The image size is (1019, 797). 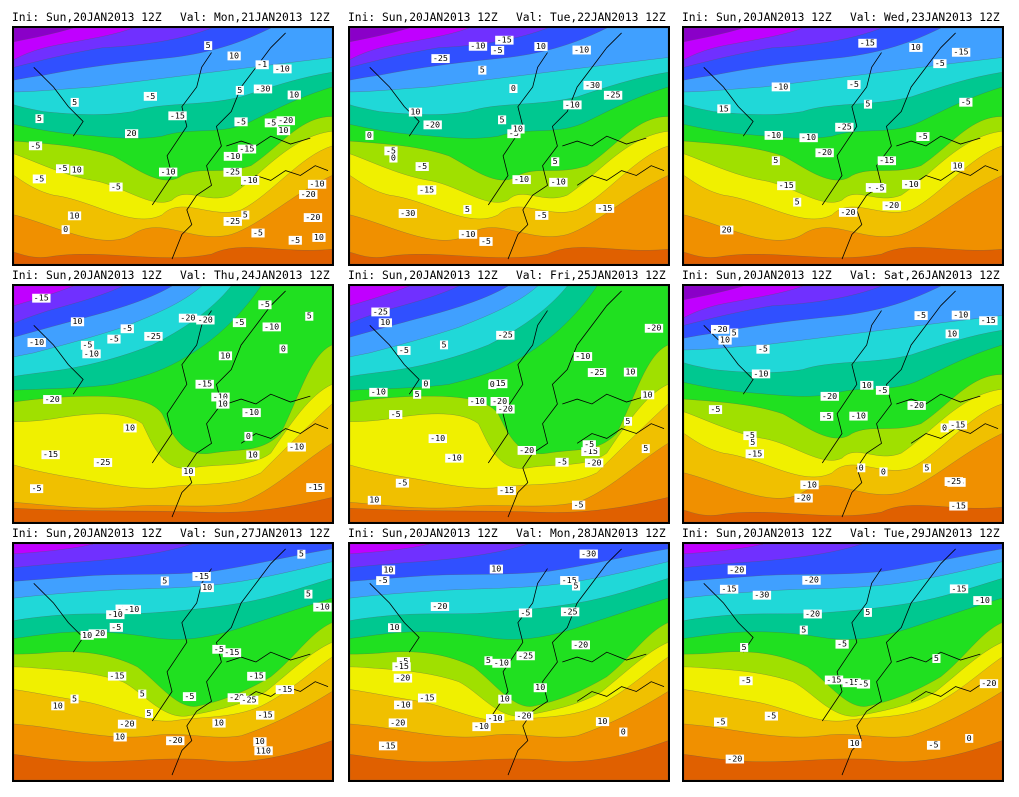 I want to click on coastline-overlay, so click(x=851, y=662).